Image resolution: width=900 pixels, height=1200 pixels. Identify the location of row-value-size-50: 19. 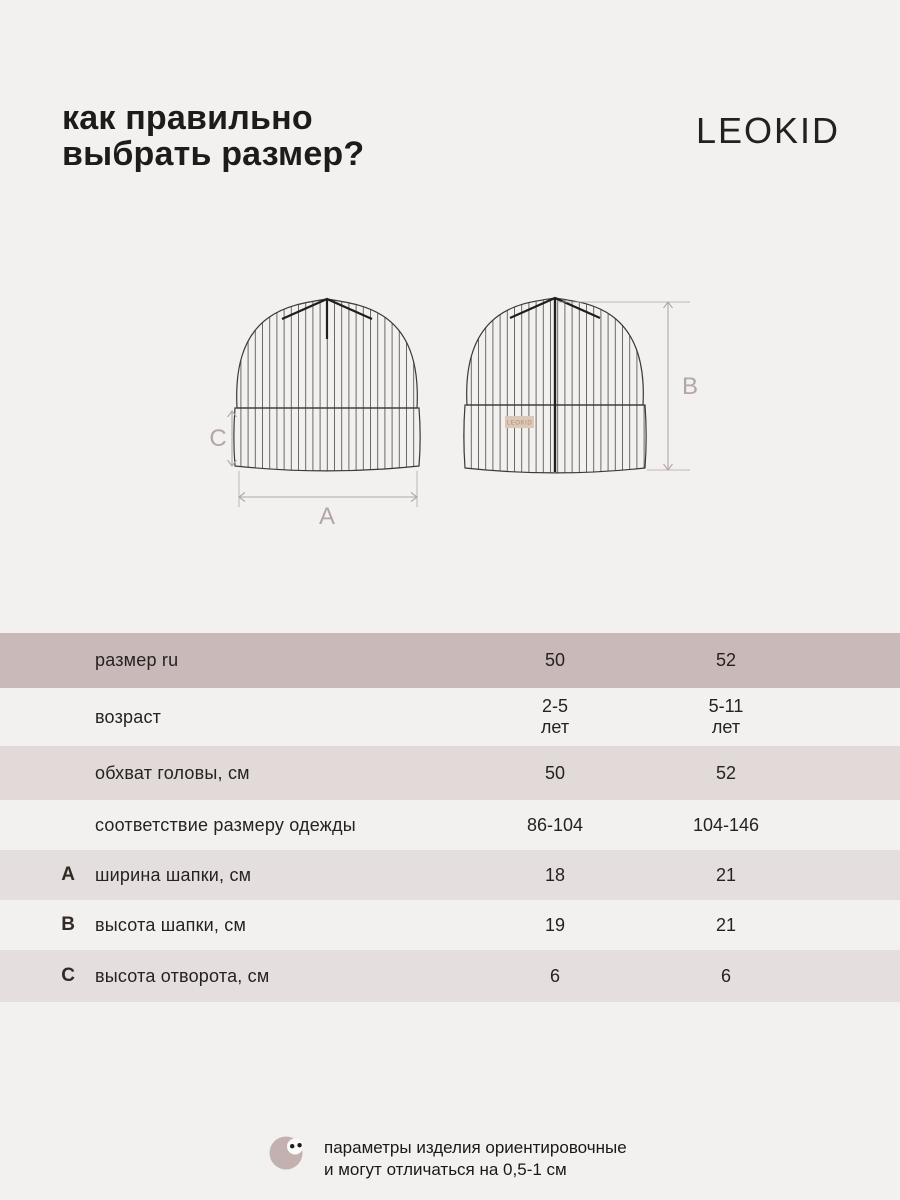
(555, 924).